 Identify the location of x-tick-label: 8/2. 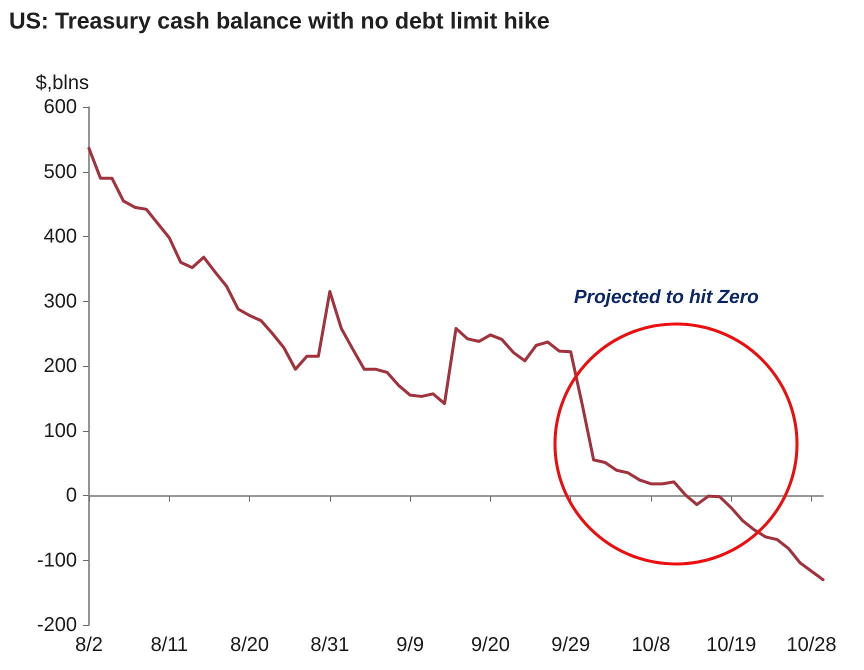
(89, 645).